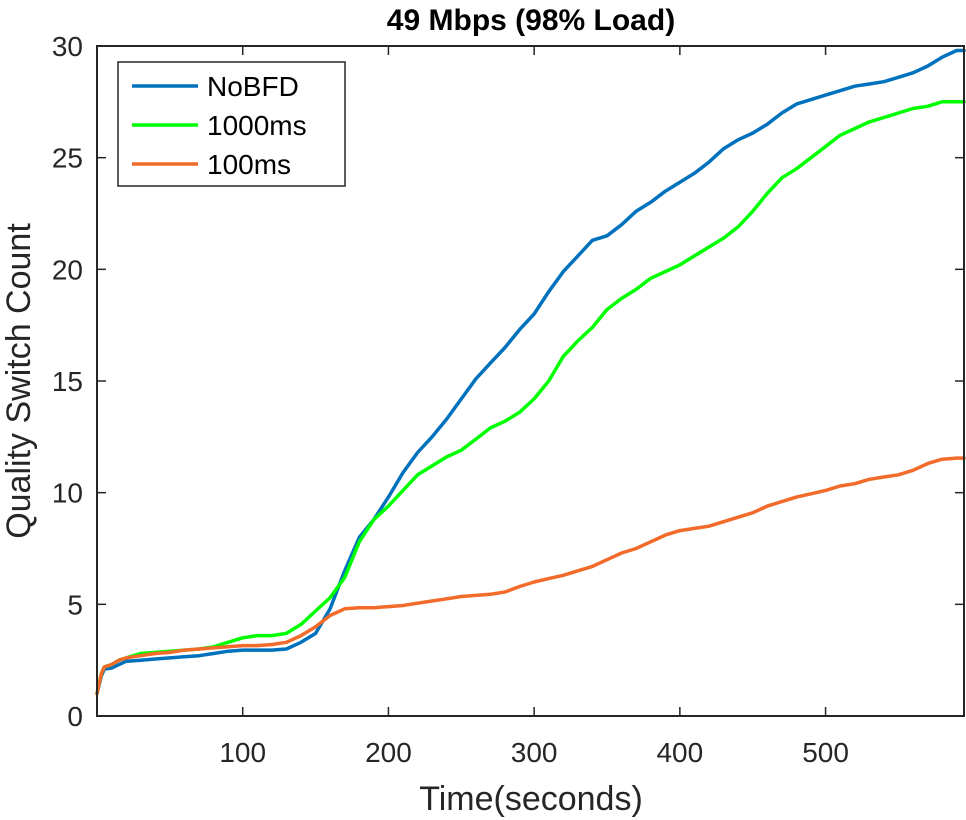 This screenshot has height=820, width=966. I want to click on y-tick-label: 0, so click(75, 716).